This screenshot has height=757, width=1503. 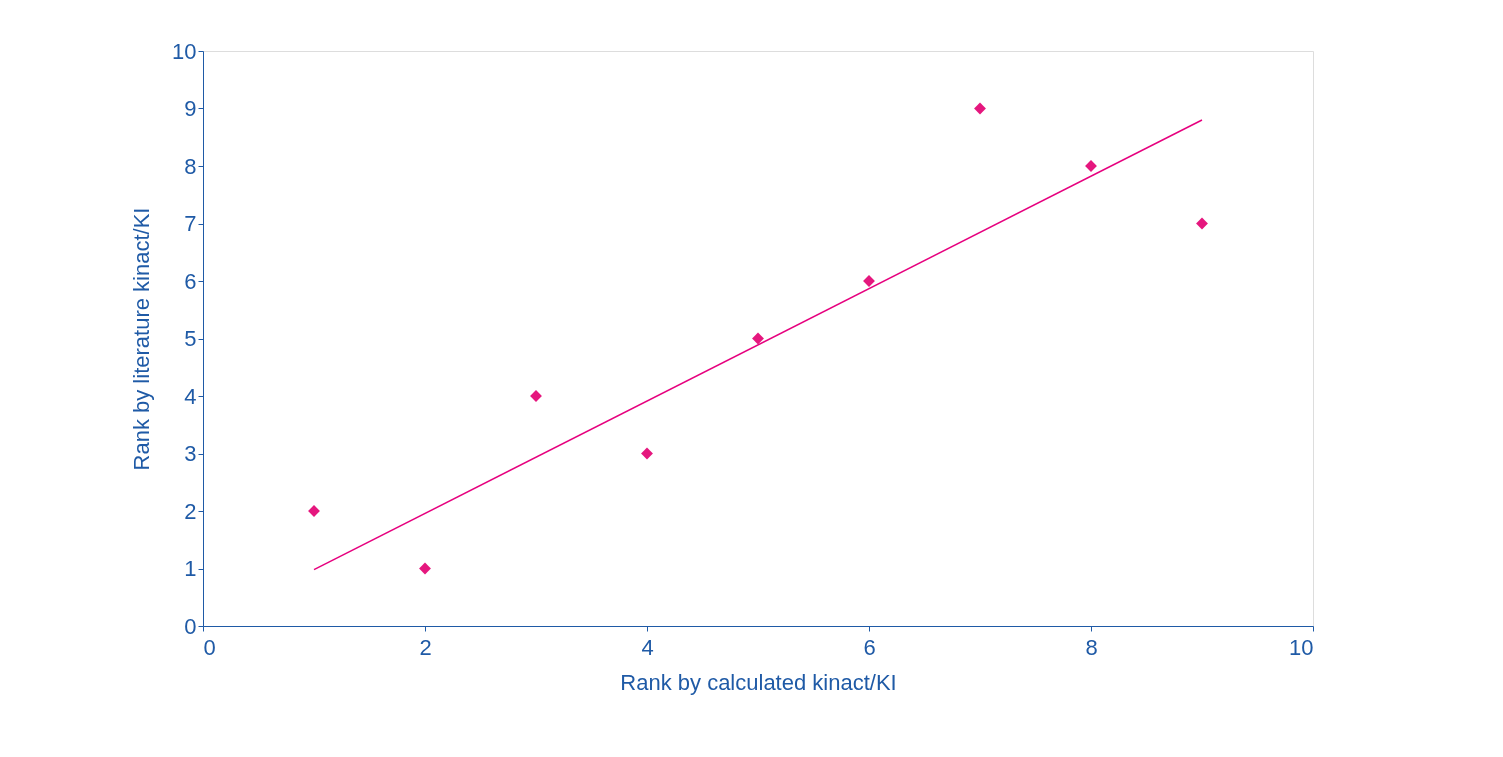 What do you see at coordinates (869, 647) in the screenshot?
I see `x-tick-label: 6` at bounding box center [869, 647].